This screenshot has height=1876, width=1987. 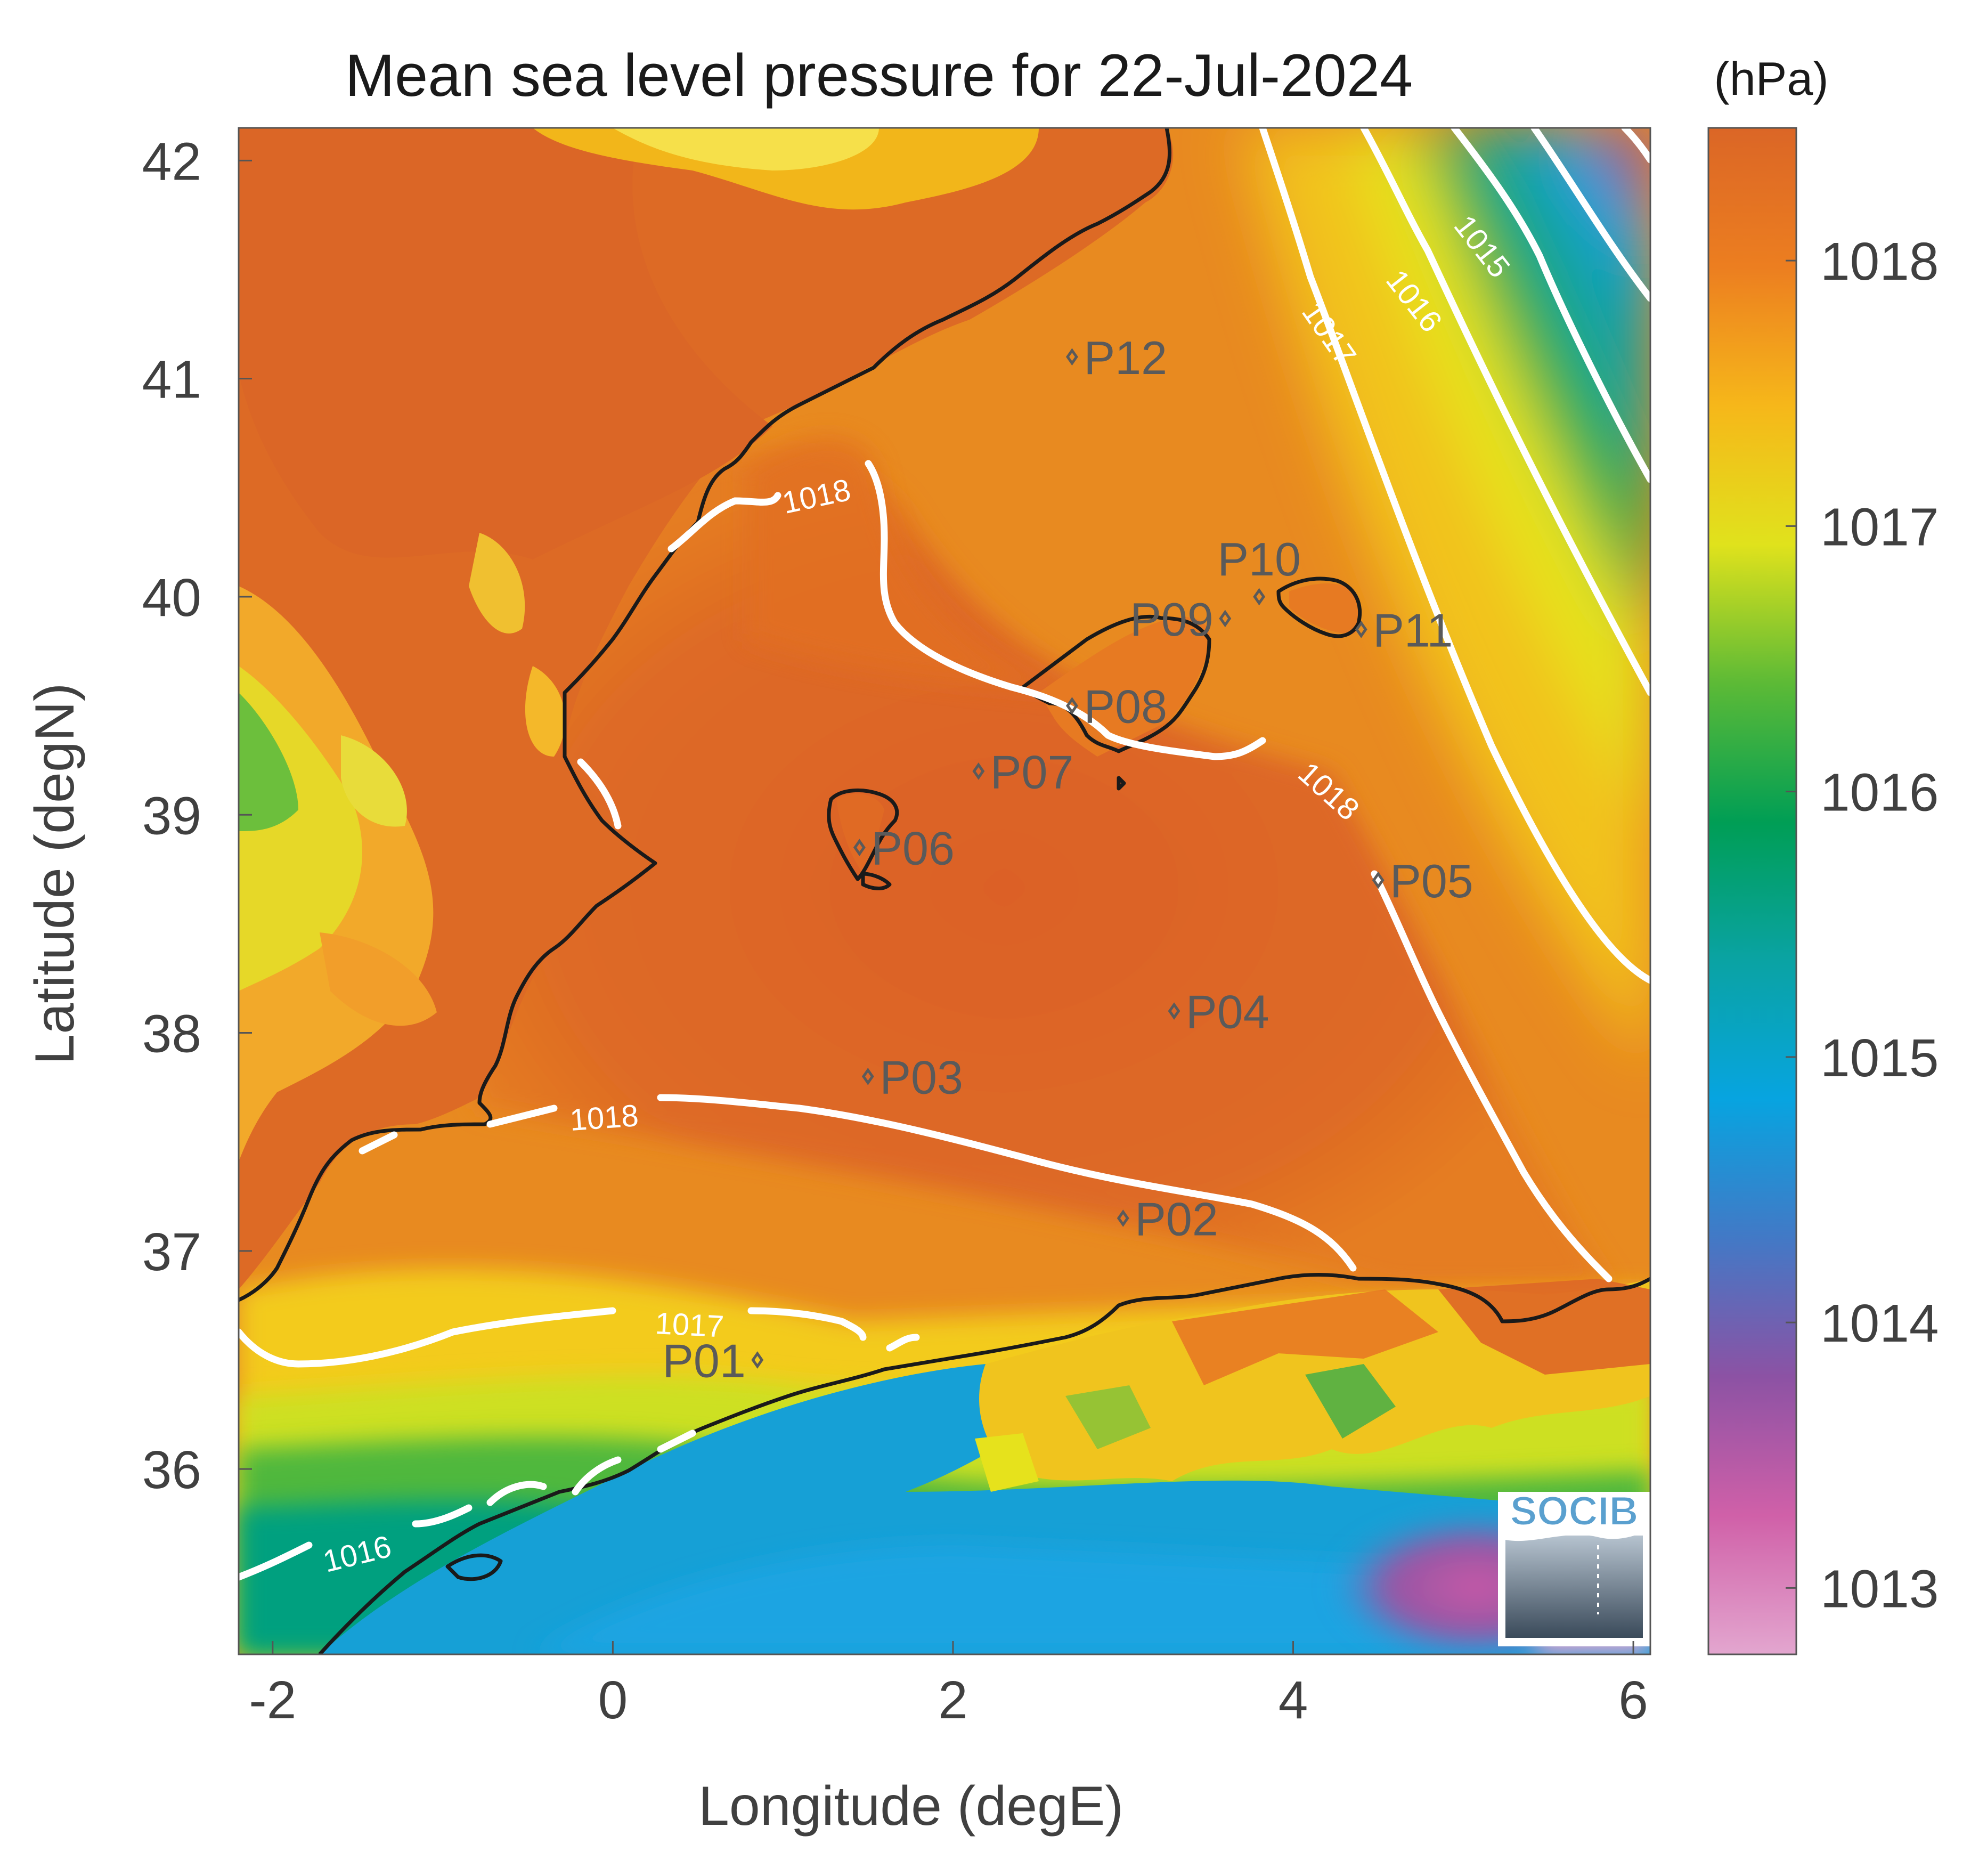 I want to click on y-tick-label: 38, so click(x=171, y=1034).